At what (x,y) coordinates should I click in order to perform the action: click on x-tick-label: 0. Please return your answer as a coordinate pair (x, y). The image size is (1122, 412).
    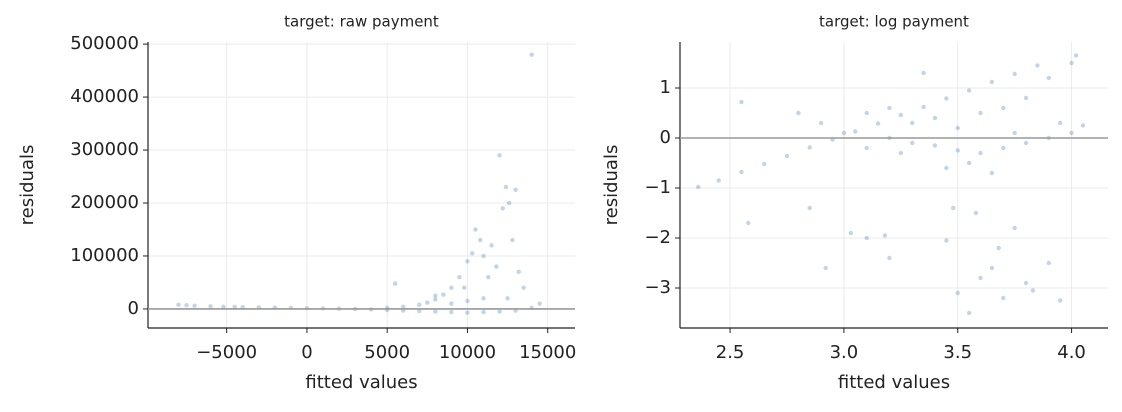
    Looking at the image, I should click on (306, 352).